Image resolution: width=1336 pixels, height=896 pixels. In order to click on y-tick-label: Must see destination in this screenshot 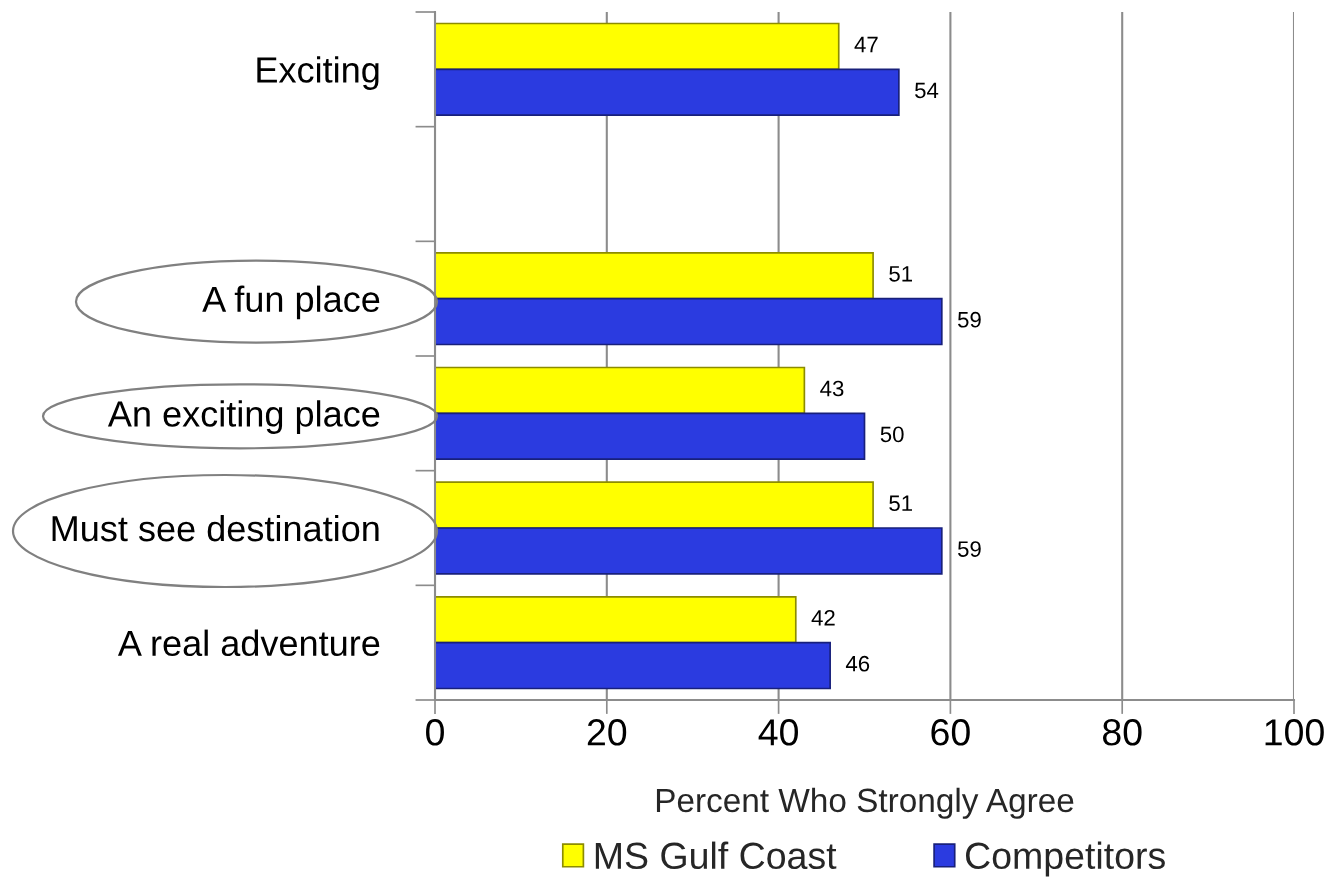, I will do `click(215, 528)`.